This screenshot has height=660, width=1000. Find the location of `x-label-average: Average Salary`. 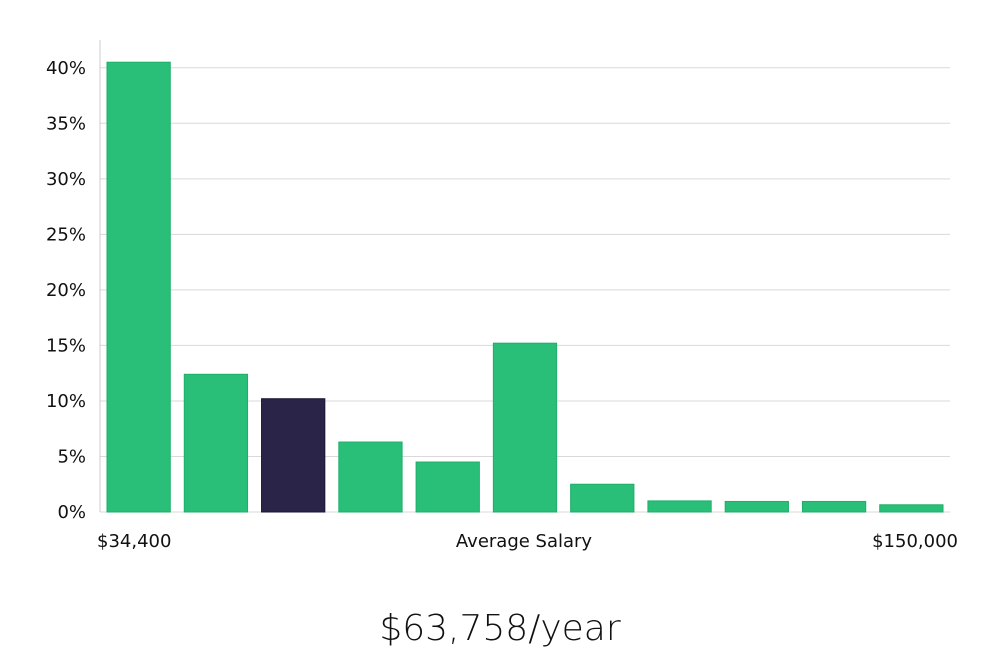

x-label-average: Average Salary is located at coordinates (524, 541).